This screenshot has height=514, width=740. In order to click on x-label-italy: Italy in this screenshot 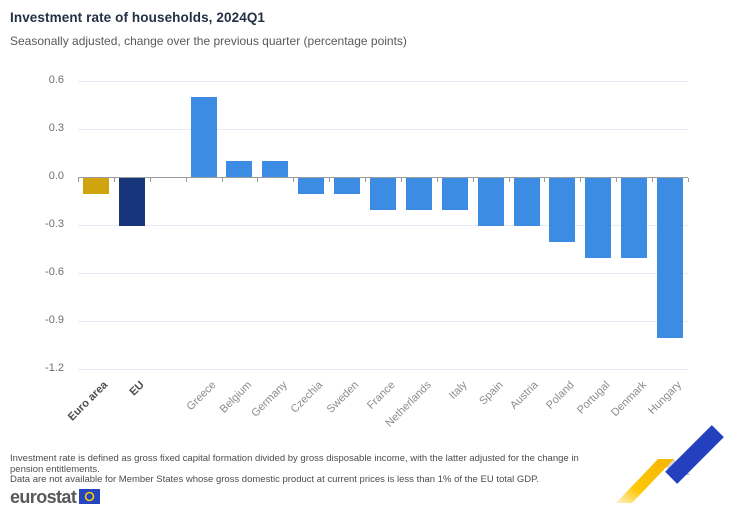, I will do `click(458, 390)`.